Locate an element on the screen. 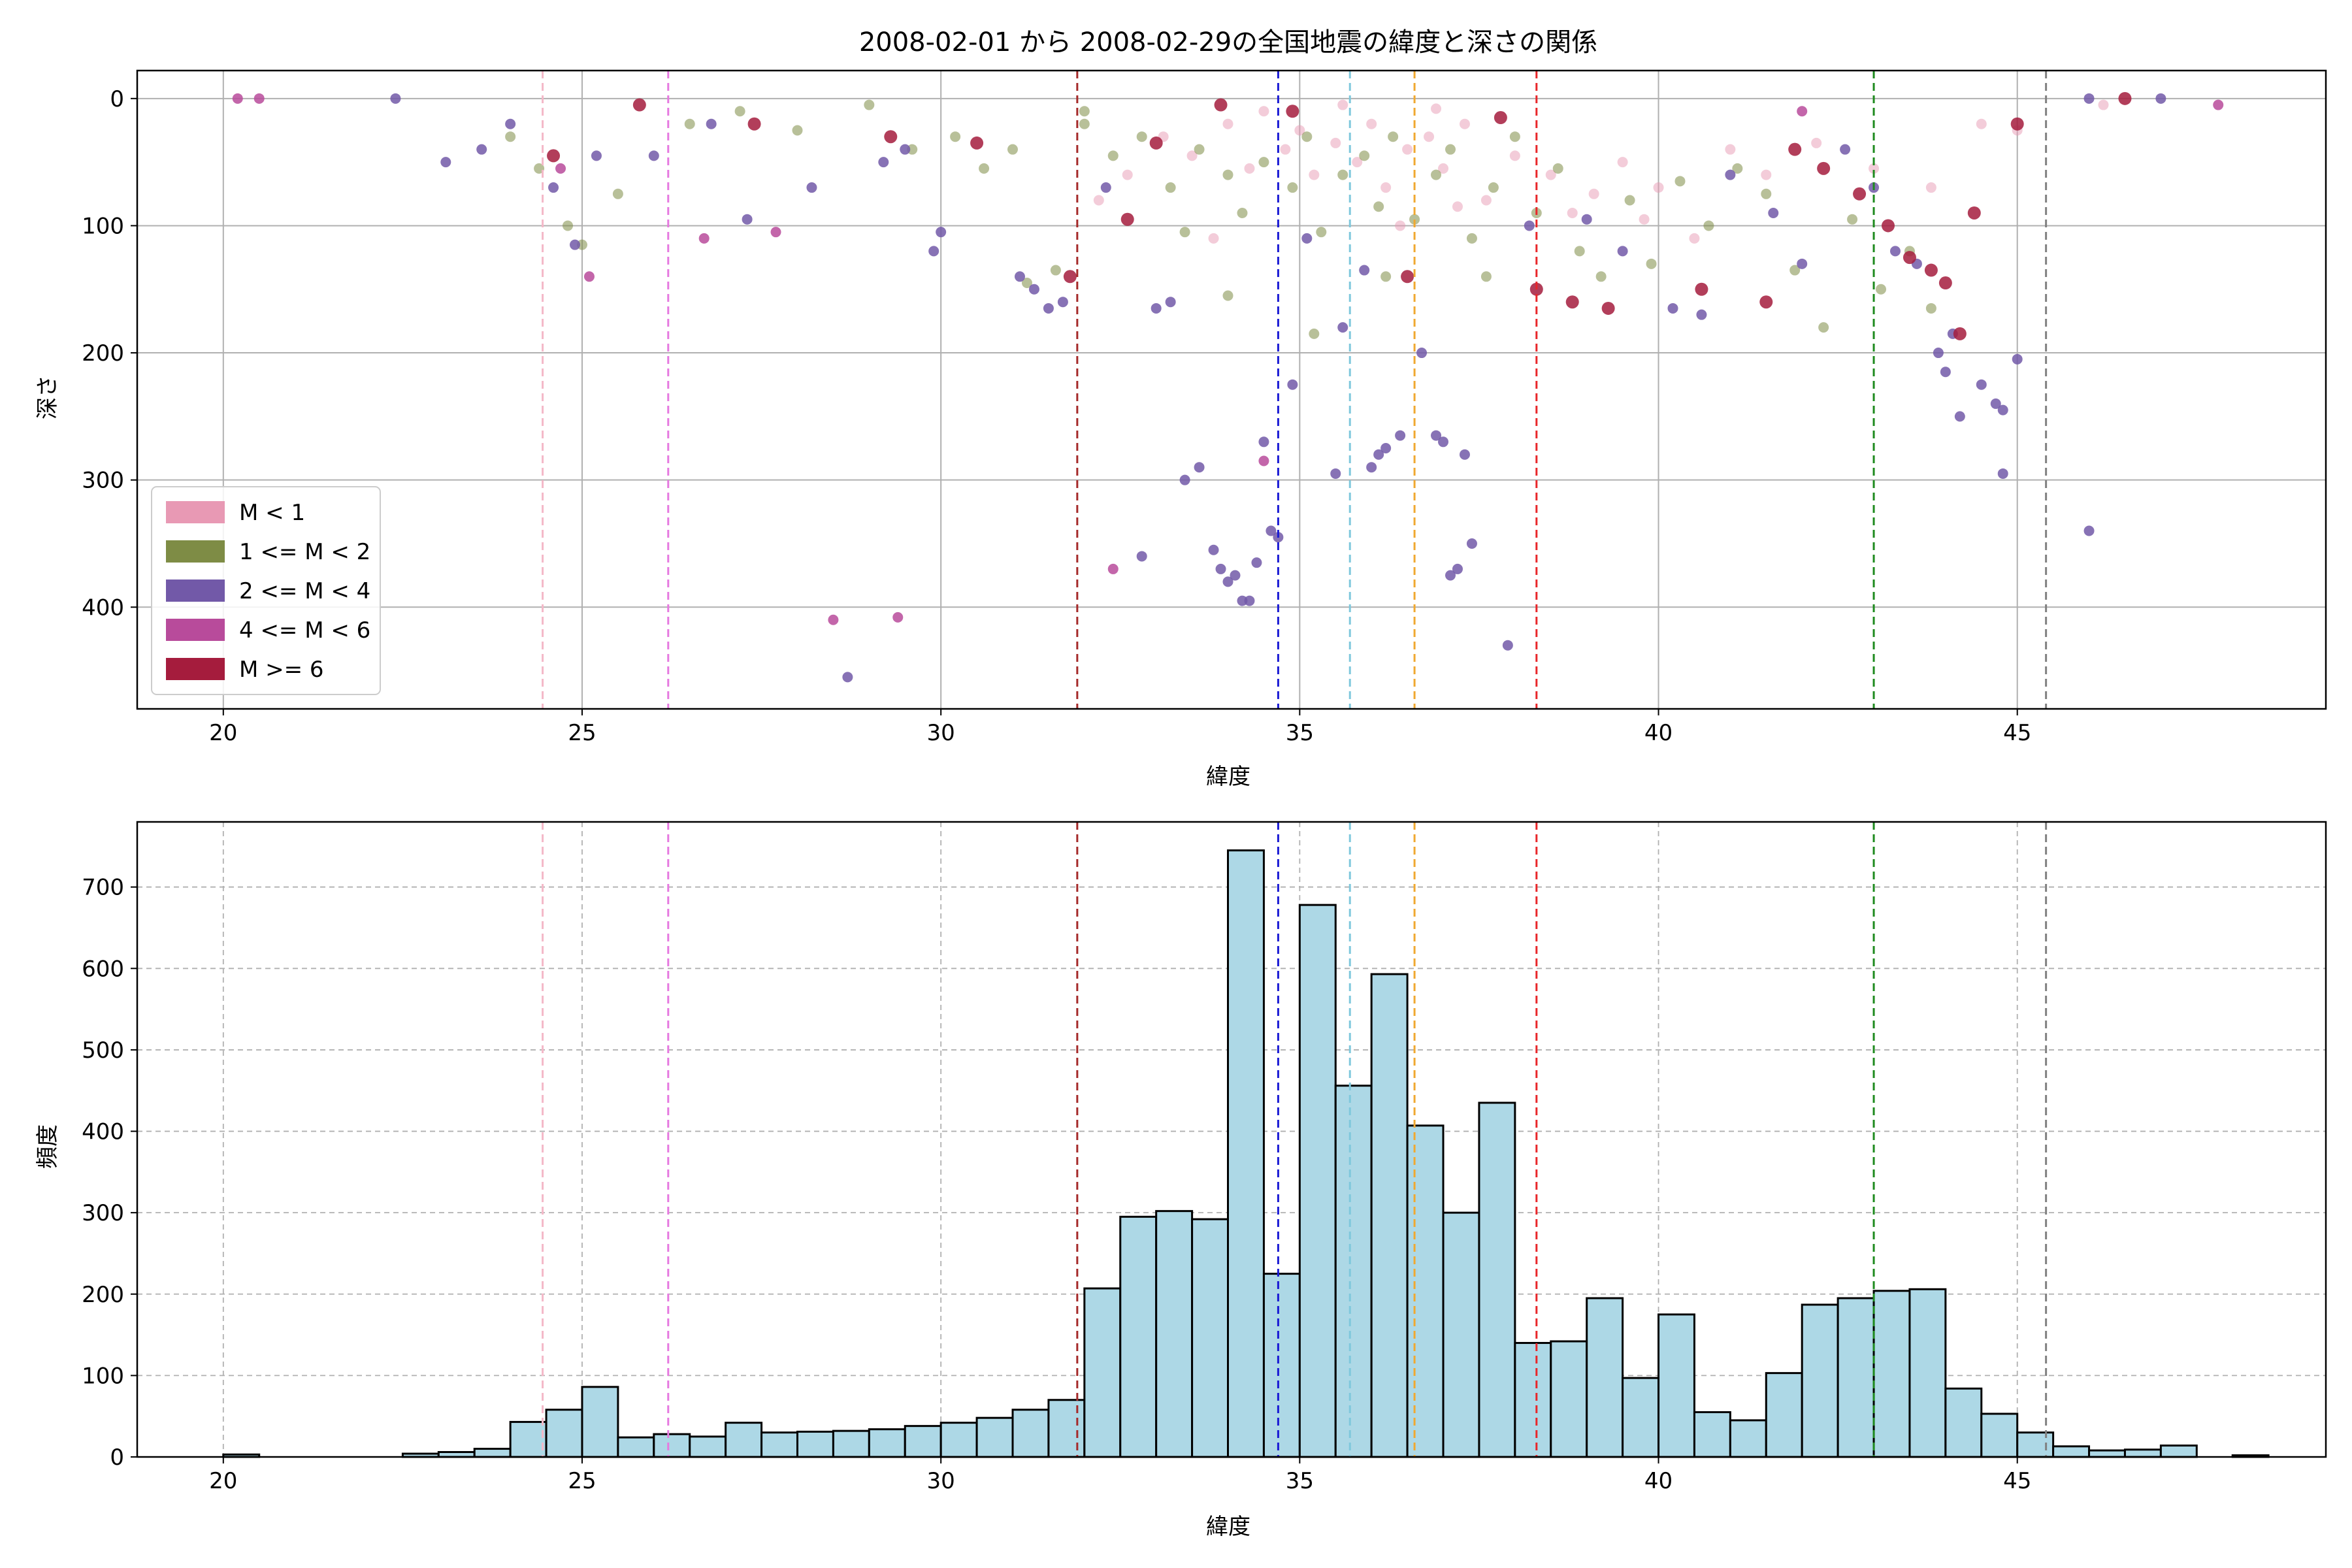 The height and width of the screenshot is (1568, 2352). legend-swatch is located at coordinates (195, 669).